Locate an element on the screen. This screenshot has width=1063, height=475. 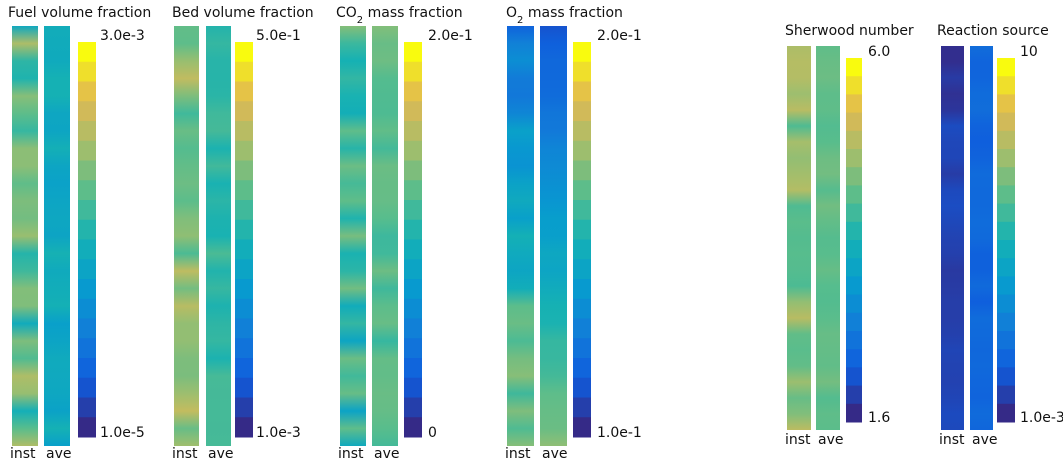
colorbar-min: 0 is located at coordinates (432, 433).